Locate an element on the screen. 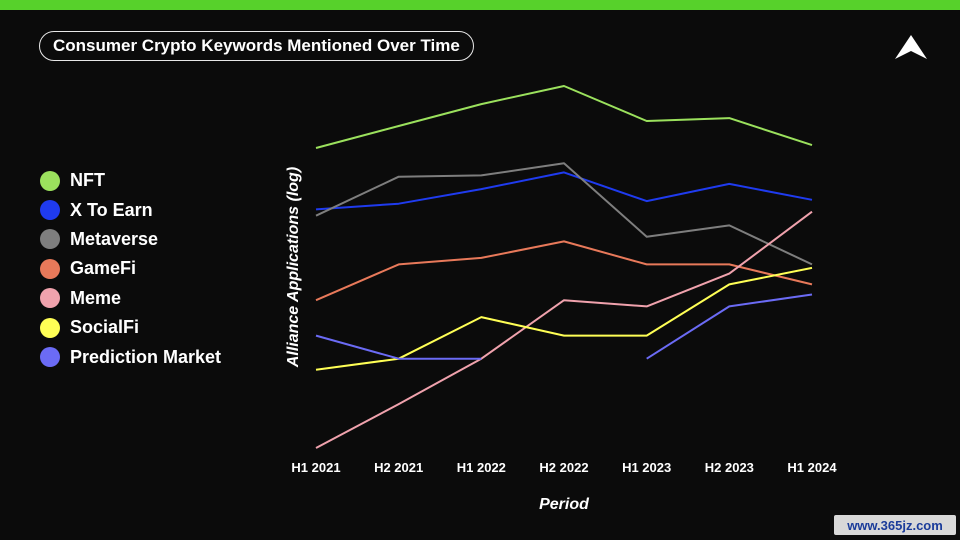 Image resolution: width=960 pixels, height=540 pixels. legend-item-socialfi: SocialFi is located at coordinates (130, 327).